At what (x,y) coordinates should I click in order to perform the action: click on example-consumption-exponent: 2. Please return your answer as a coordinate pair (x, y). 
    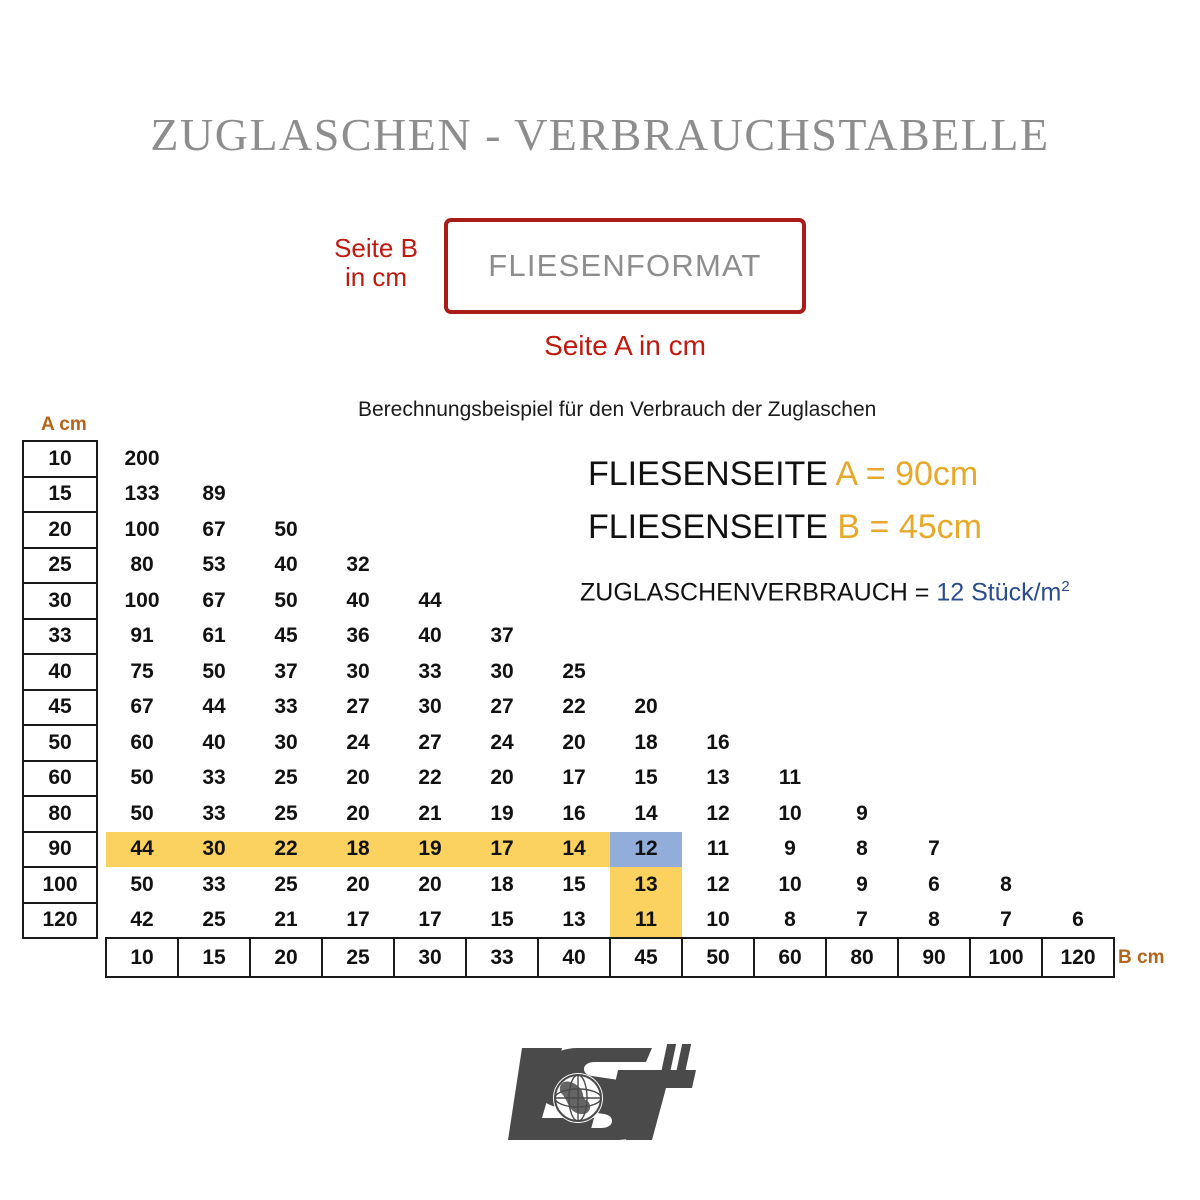
    Looking at the image, I should click on (1065, 586).